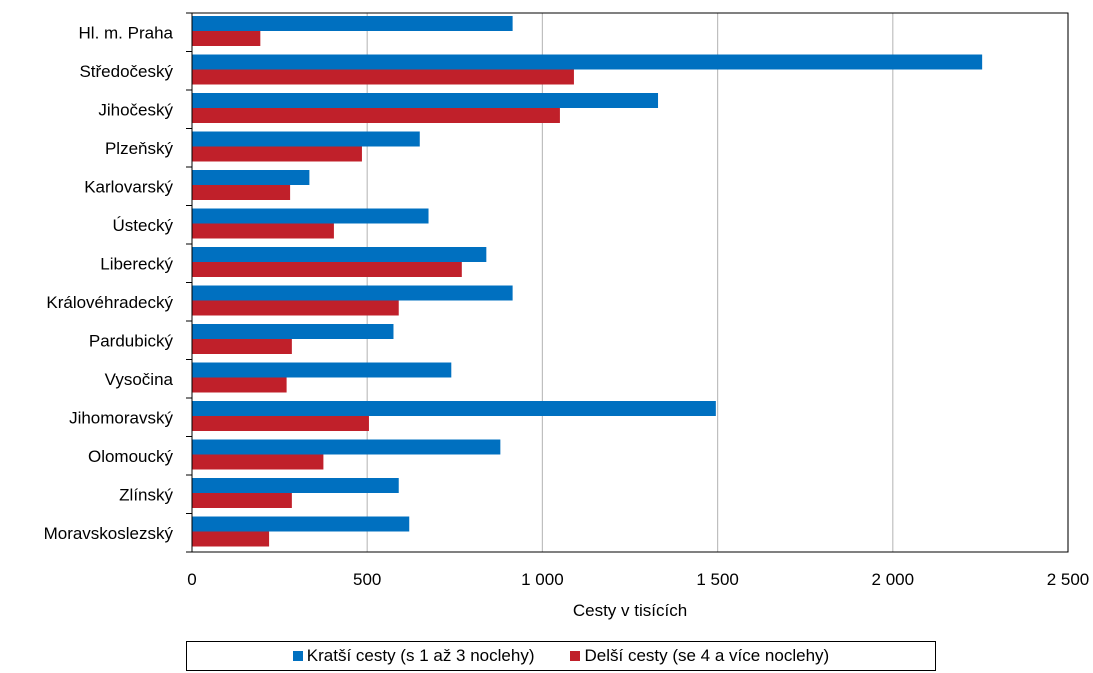  I want to click on legend-label-long-trips: Delší cesty (se 4 a více noclehy), so click(707, 655).